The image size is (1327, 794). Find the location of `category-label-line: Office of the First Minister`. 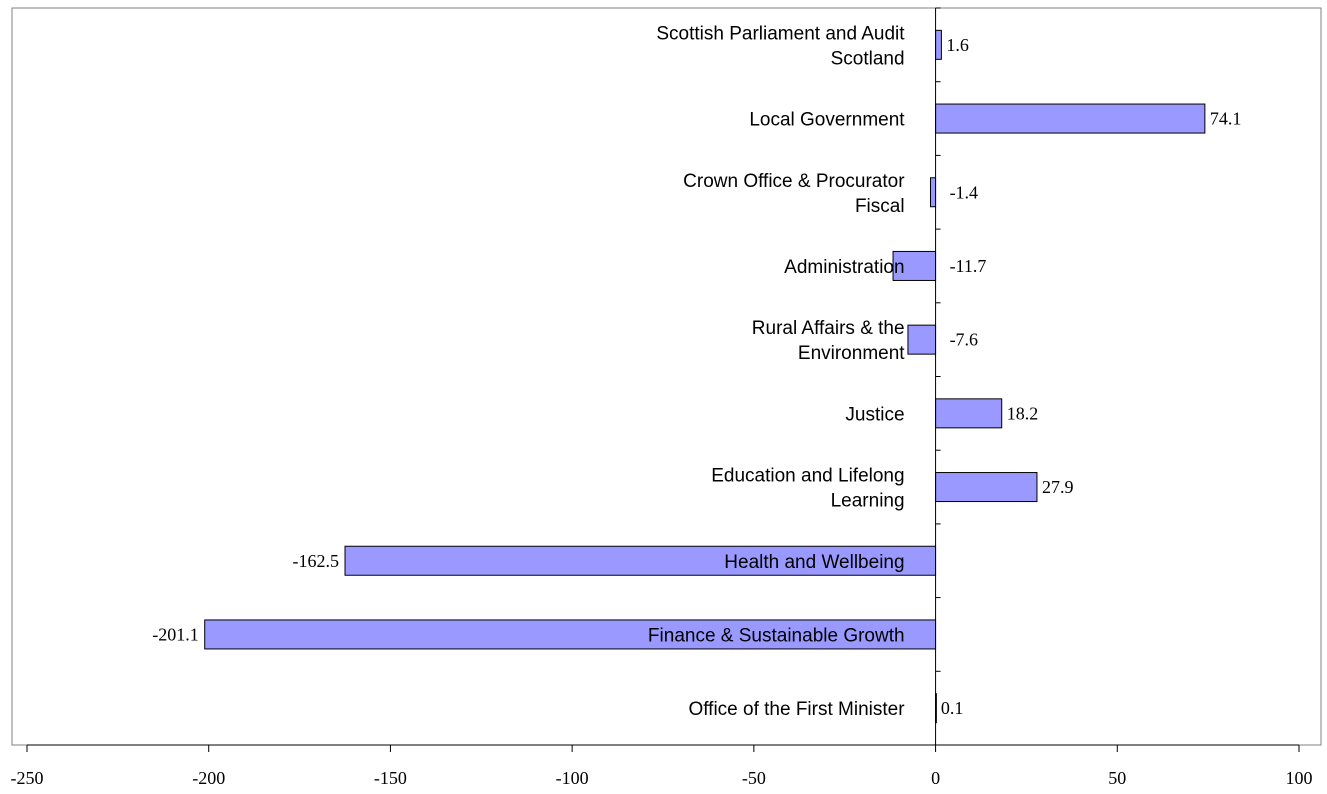

category-label-line: Office of the First Minister is located at coordinates (796, 709).